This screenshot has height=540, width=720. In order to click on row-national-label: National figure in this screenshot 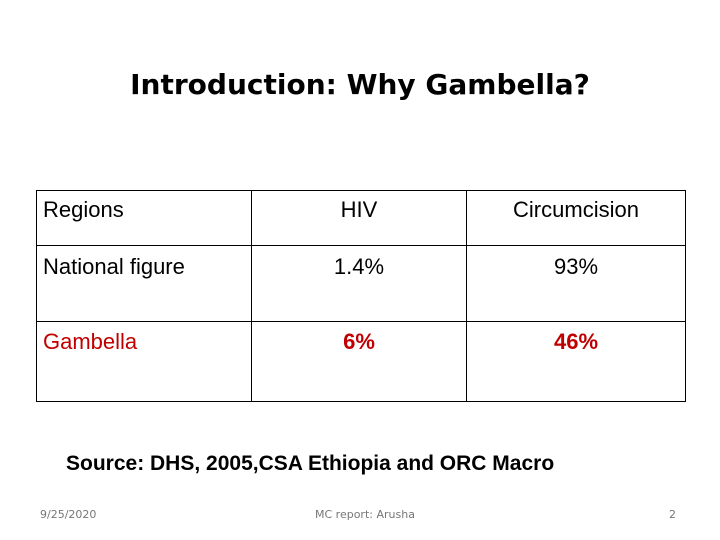, I will do `click(144, 283)`.